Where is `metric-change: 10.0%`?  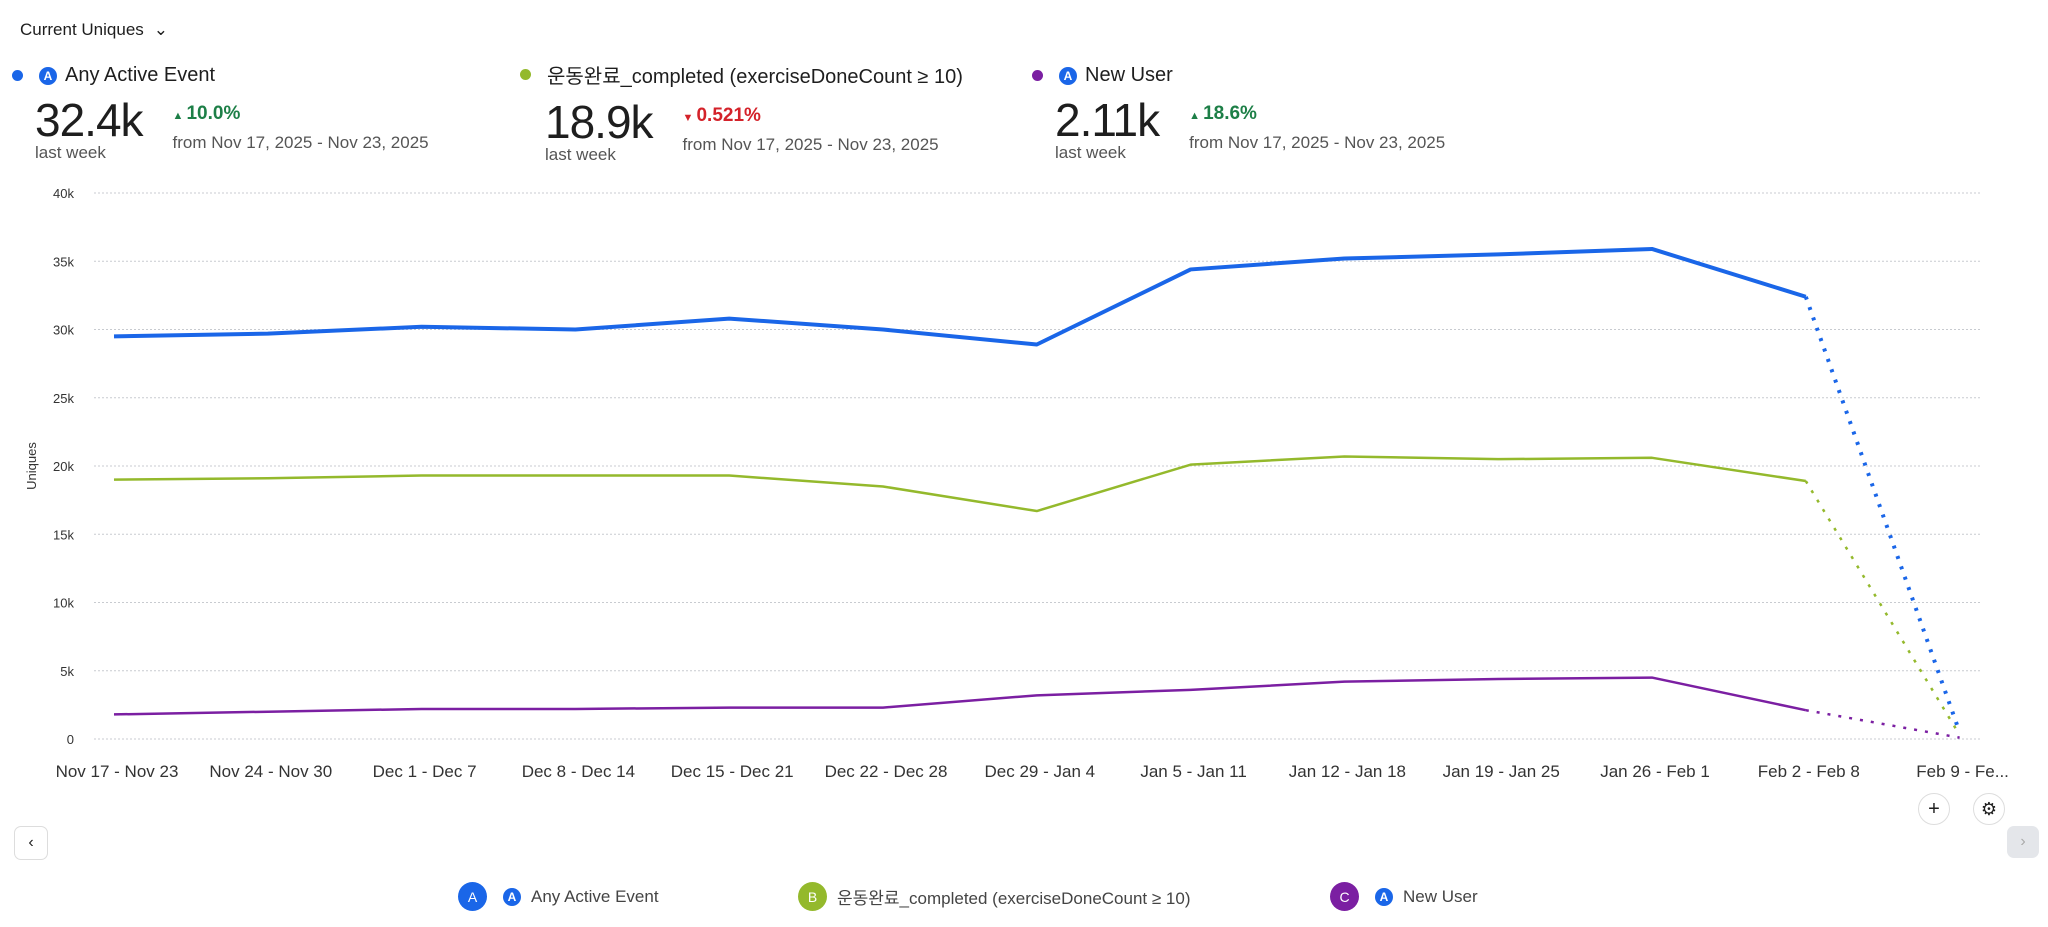
metric-change: 10.0% is located at coordinates (213, 113).